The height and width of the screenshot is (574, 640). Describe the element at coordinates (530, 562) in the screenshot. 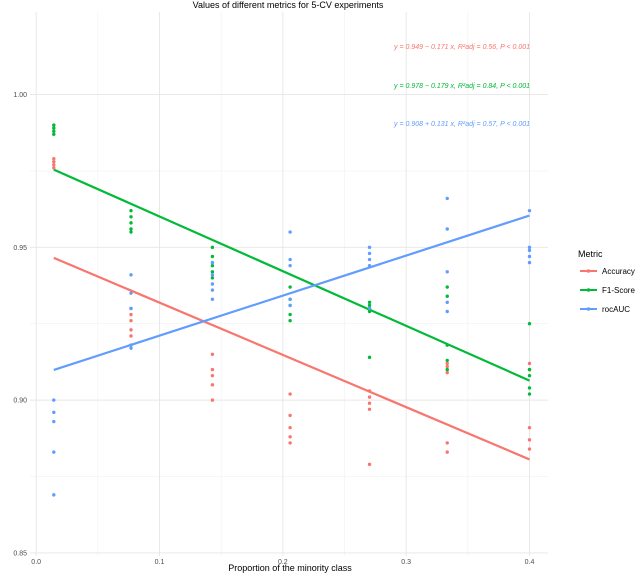

I see `x-tick-label: 0.4` at that location.